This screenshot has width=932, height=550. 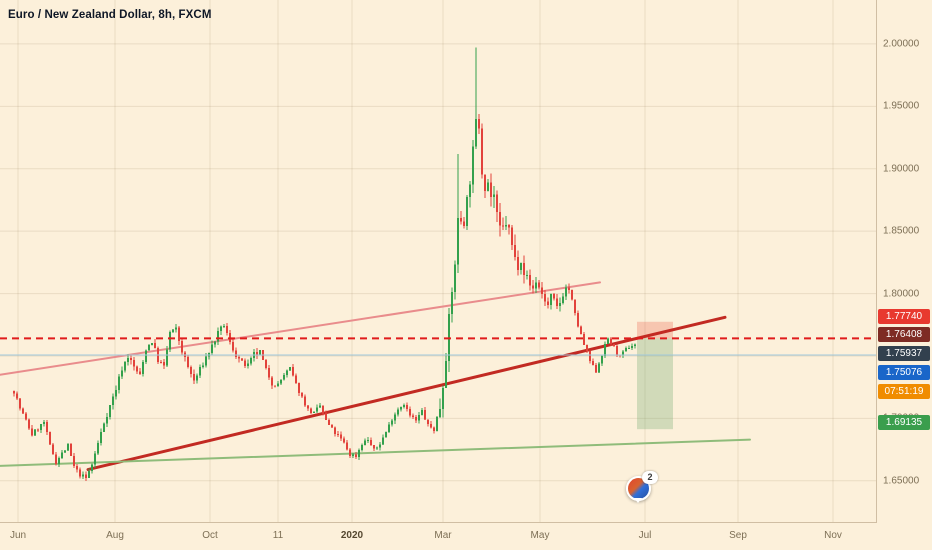 What do you see at coordinates (904, 353) in the screenshot?
I see `price-axis-badge: 1.75937` at bounding box center [904, 353].